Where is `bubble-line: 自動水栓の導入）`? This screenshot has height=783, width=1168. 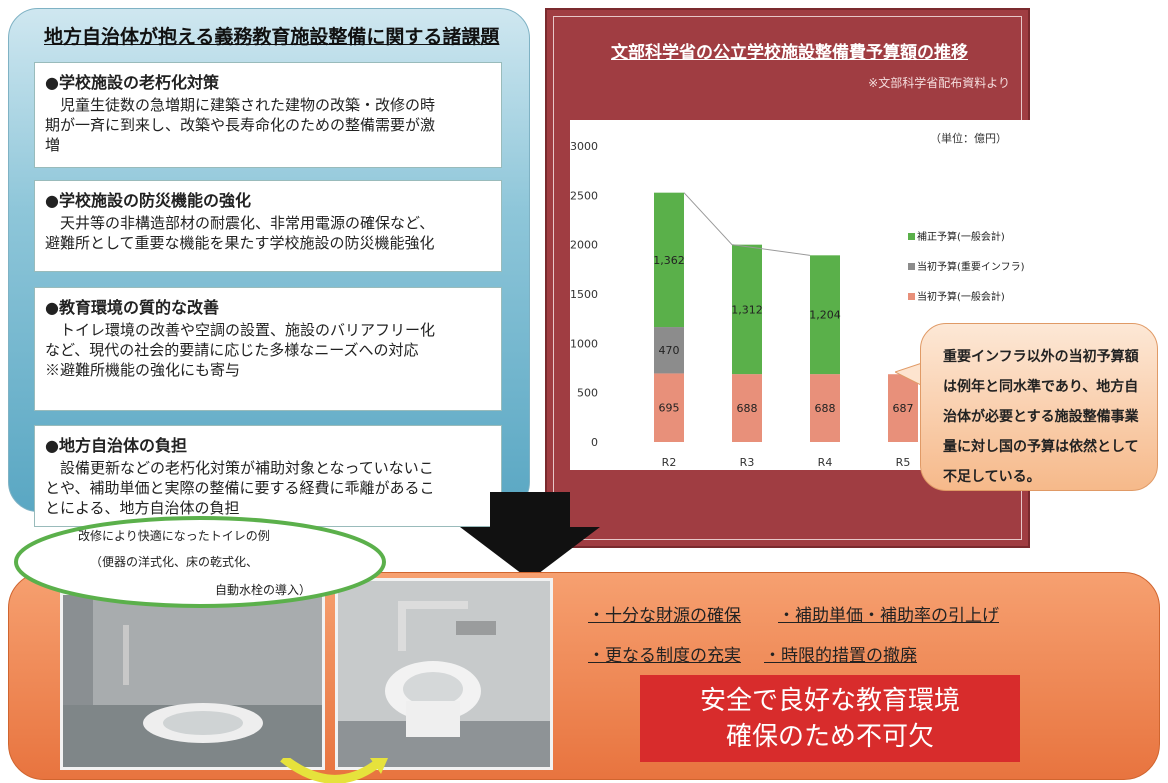 bubble-line: 自動水栓の導入） is located at coordinates (263, 590).